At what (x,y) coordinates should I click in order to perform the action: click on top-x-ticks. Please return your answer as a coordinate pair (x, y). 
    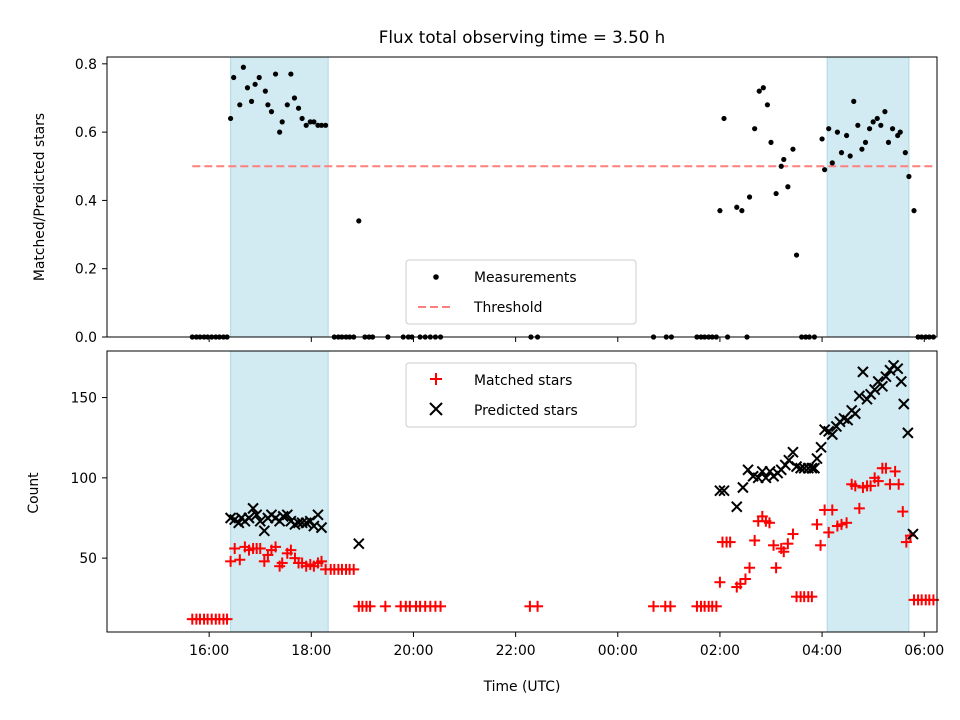
    Looking at the image, I should click on (566, 339).